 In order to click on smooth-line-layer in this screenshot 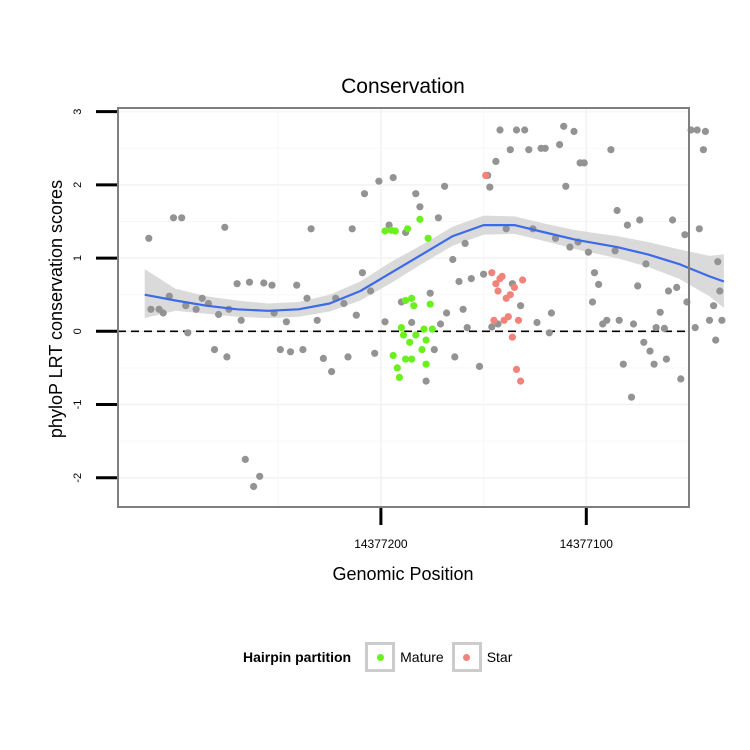, I will do `click(434, 268)`.